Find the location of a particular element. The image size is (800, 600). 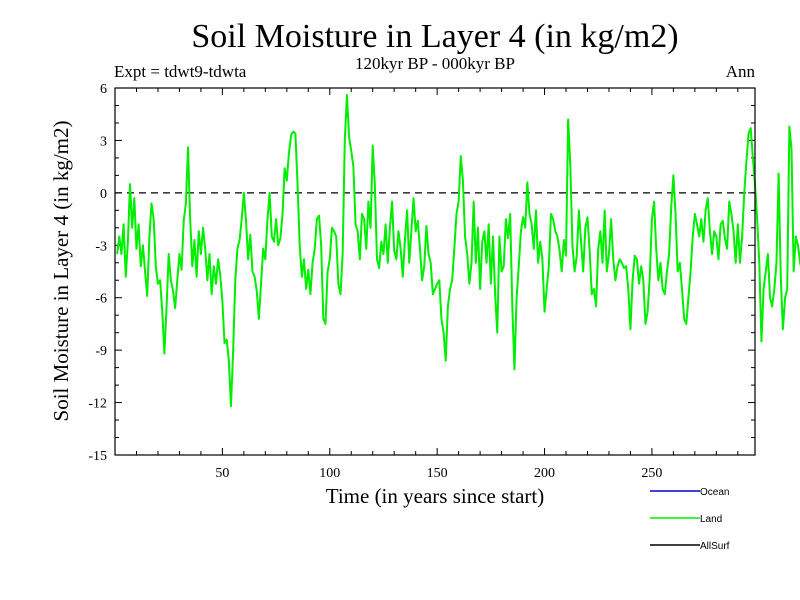

y-tick-label: 0 is located at coordinates (103, 194).